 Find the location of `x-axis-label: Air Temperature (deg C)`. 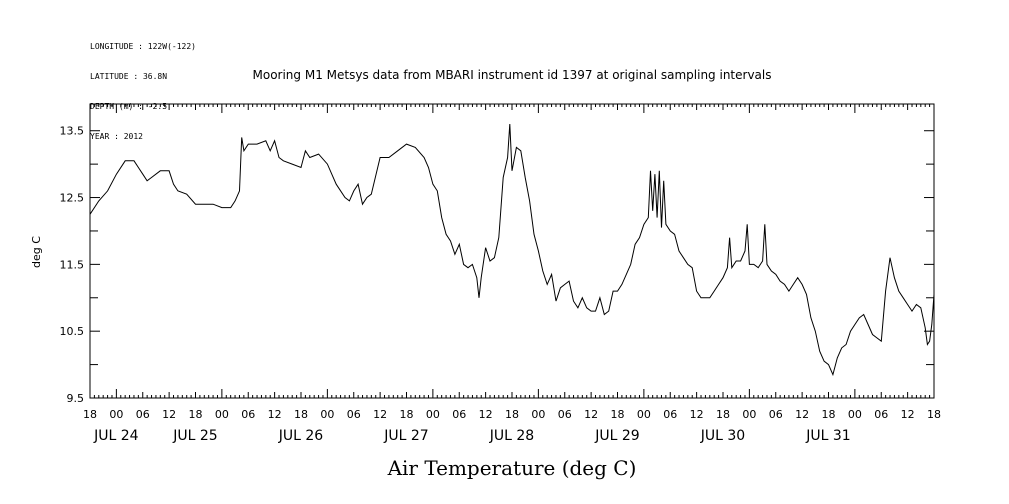

x-axis-label: Air Temperature (deg C) is located at coordinates (512, 468).